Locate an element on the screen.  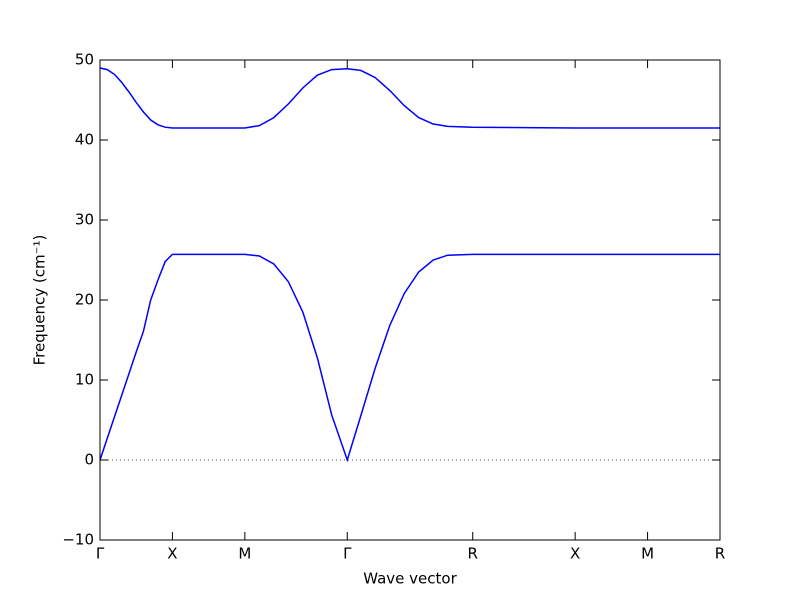
y-tick-label: −10 is located at coordinates (78, 540).